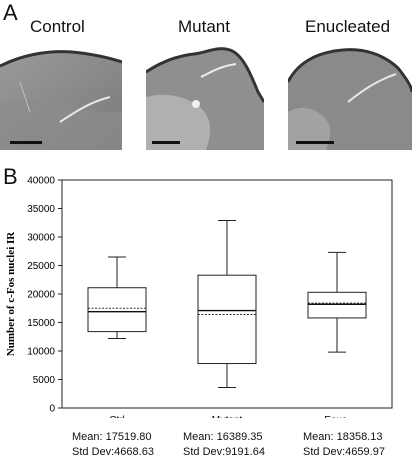  I want to click on y-axis-label: Number of c-Fos nuclei IR, so click(11, 294).